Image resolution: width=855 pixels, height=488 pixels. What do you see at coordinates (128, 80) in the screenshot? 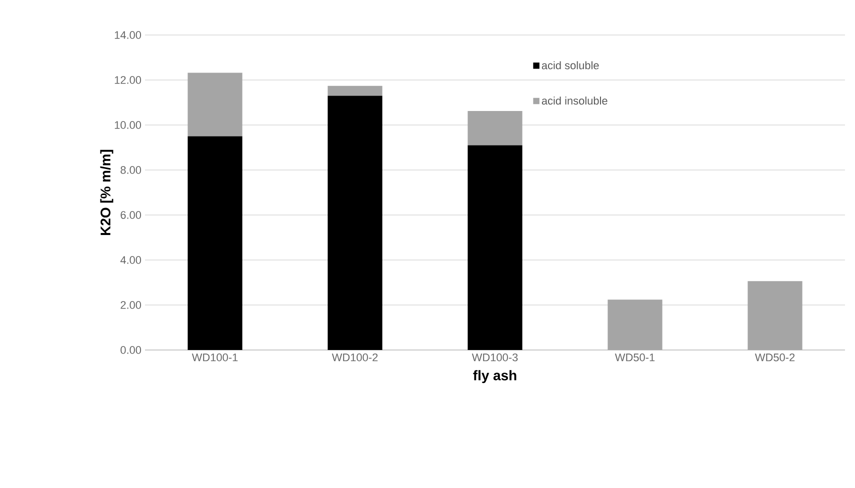
I see `y-tick-label: 12.00` at bounding box center [128, 80].